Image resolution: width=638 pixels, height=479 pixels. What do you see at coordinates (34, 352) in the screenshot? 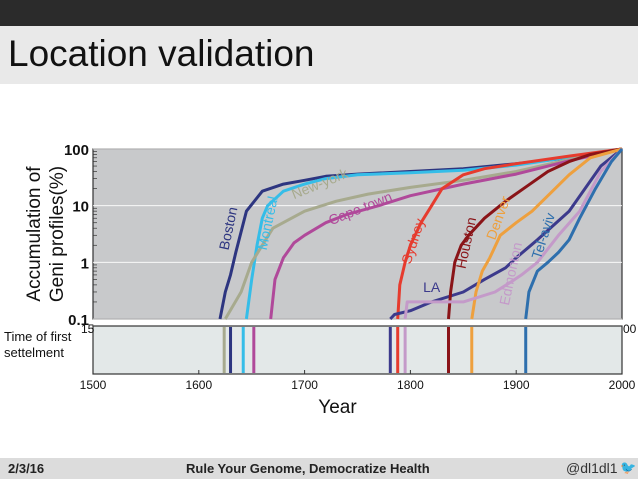
I see `settlement-label-line2: settelment` at bounding box center [34, 352].